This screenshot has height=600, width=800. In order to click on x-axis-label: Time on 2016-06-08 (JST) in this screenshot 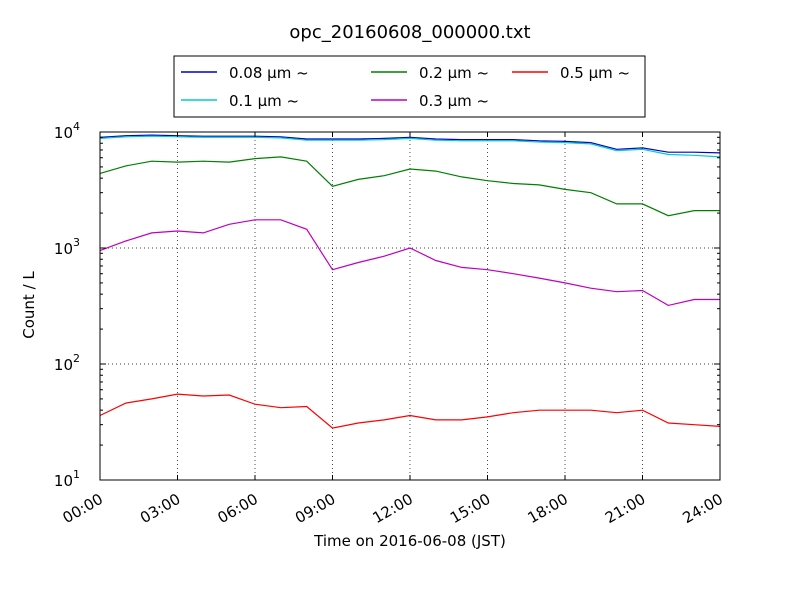, I will do `click(409, 541)`.